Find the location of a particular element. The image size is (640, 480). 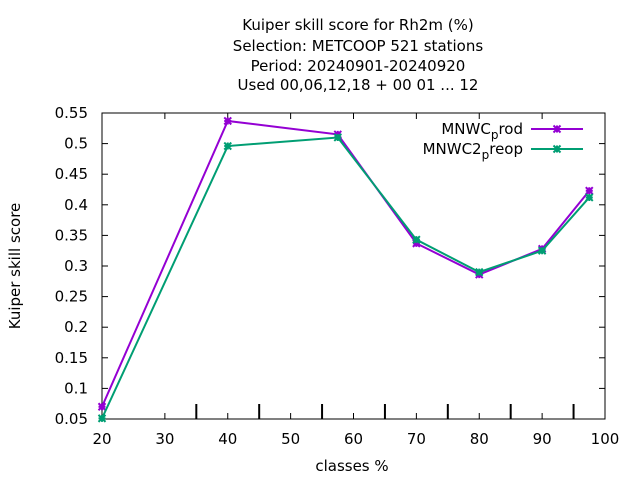

title-line-3: Period: 20240901-20240920 is located at coordinates (358, 66).